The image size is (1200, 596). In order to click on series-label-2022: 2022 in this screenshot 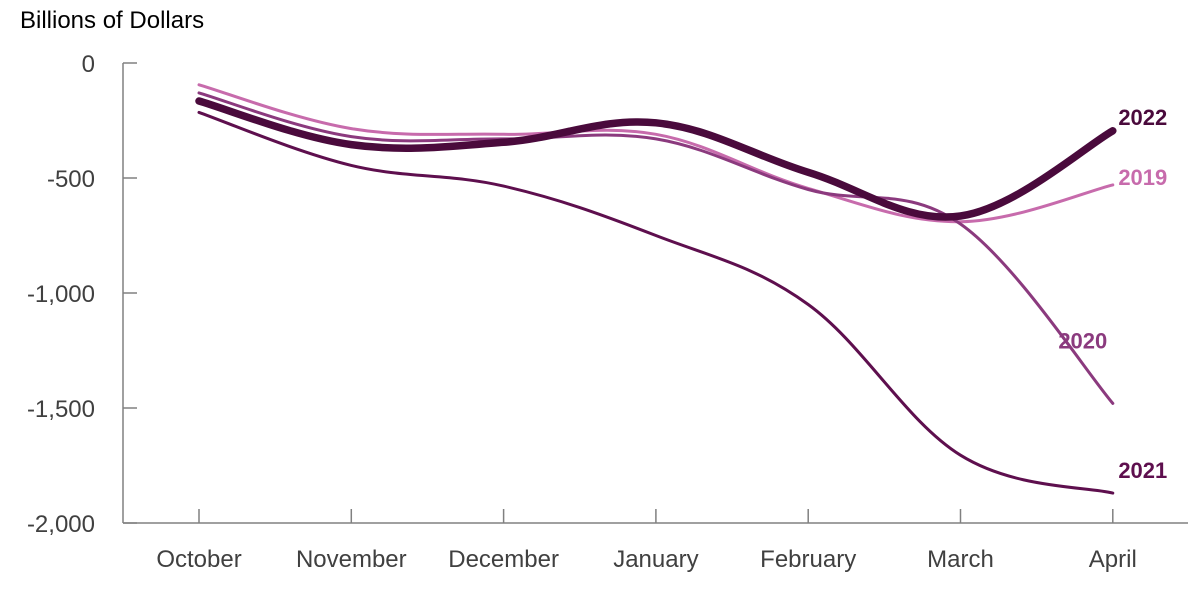, I will do `click(1142, 117)`.